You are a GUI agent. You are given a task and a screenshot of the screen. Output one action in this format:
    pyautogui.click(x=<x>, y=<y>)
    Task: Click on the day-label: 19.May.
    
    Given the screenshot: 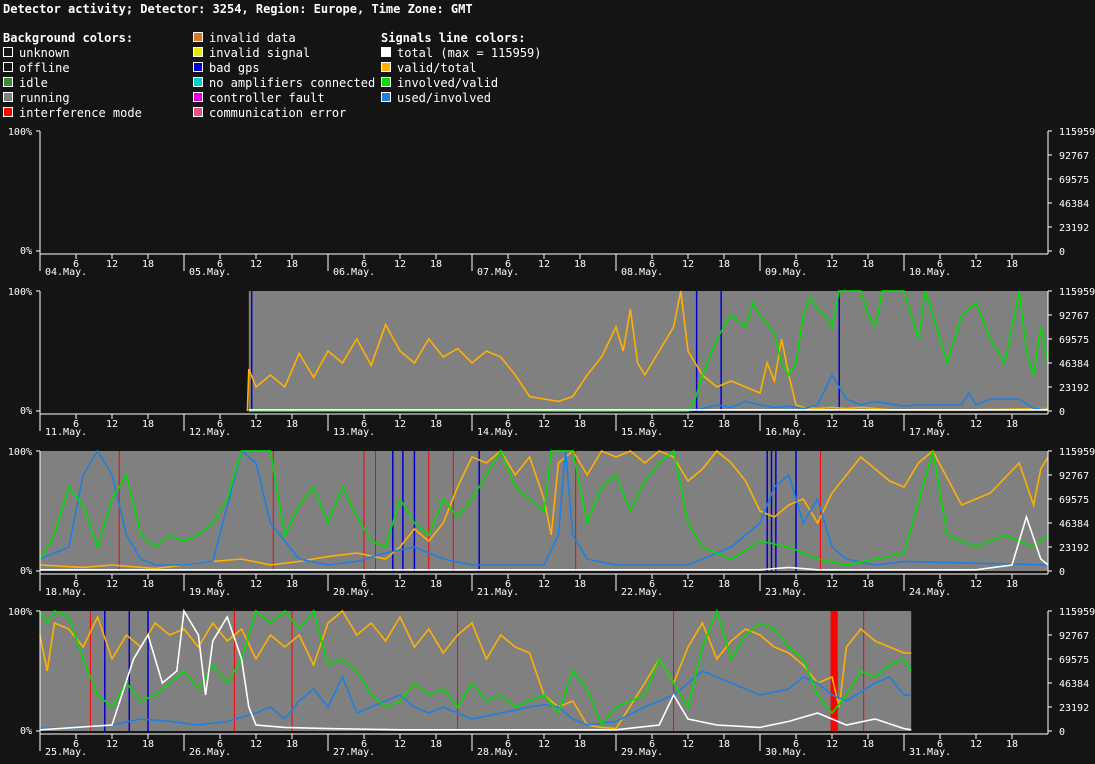 What is the action you would take?
    pyautogui.click(x=210, y=592)
    